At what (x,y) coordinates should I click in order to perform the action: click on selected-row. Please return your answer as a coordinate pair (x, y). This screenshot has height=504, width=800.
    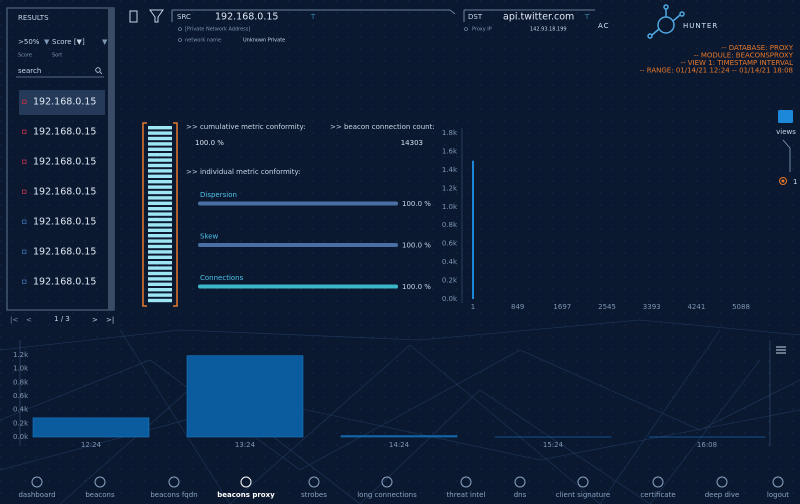
    Looking at the image, I should click on (62, 102).